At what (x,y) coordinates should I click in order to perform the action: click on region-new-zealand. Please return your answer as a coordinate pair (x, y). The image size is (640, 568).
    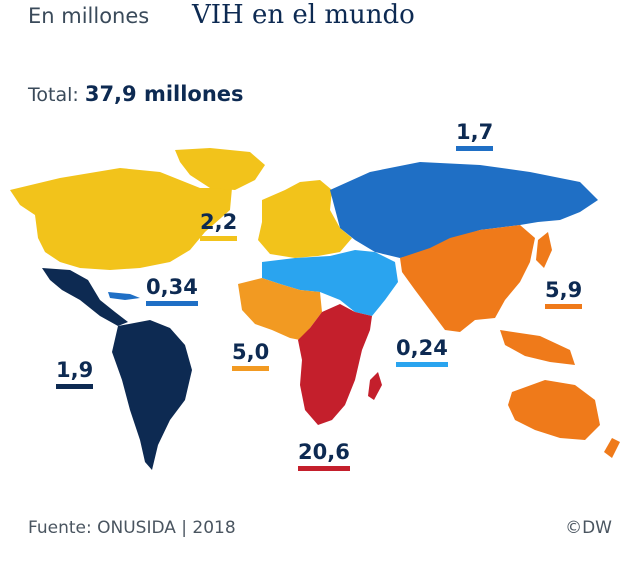
    Looking at the image, I should click on (612, 448).